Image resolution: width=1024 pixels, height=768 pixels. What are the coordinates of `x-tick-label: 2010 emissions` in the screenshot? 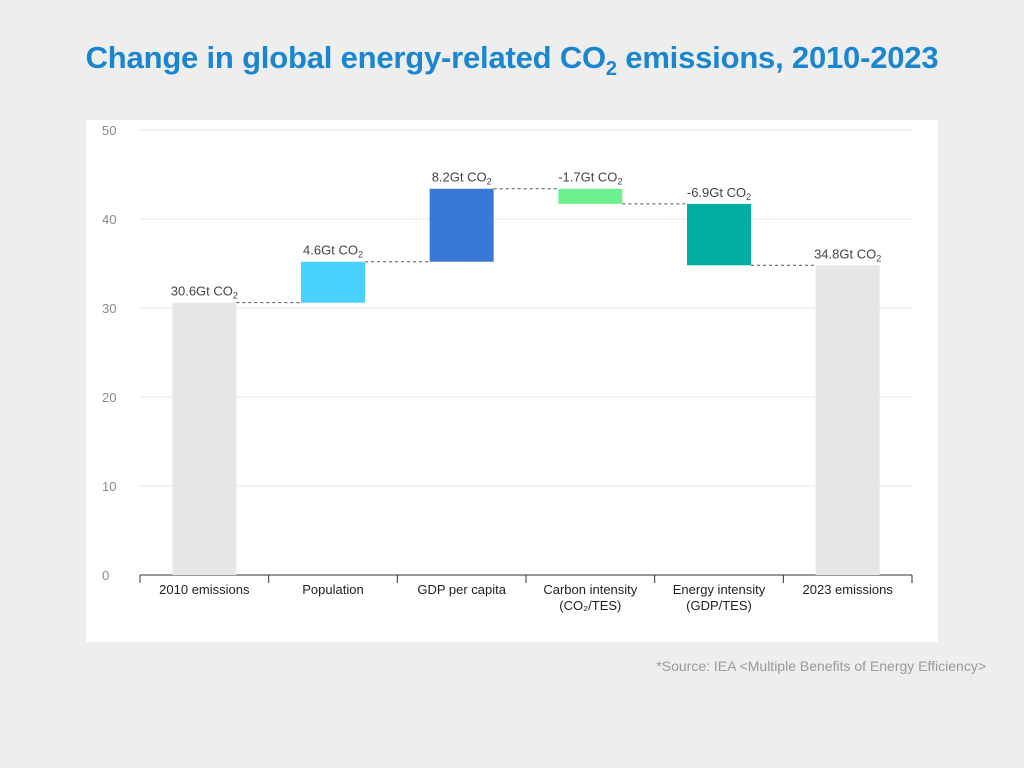 It's located at (204, 589).